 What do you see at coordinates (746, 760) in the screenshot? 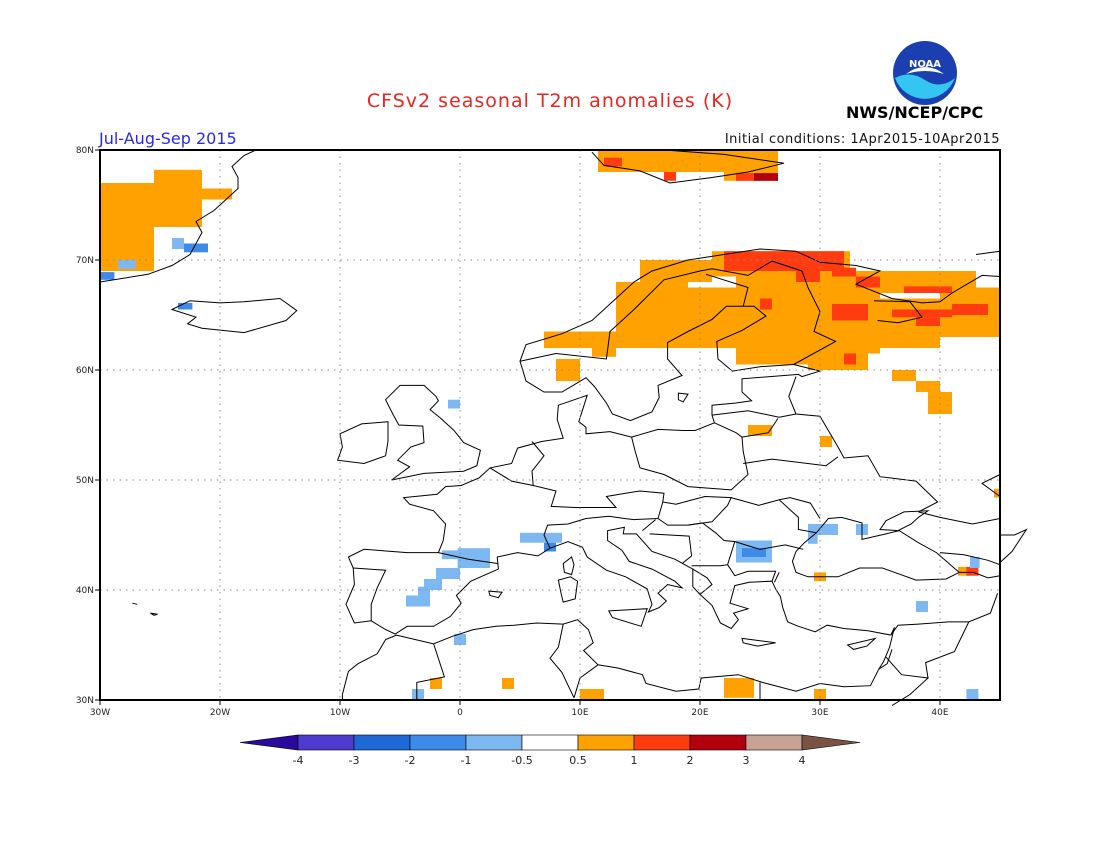
I see `colorbar-label: 3` at bounding box center [746, 760].